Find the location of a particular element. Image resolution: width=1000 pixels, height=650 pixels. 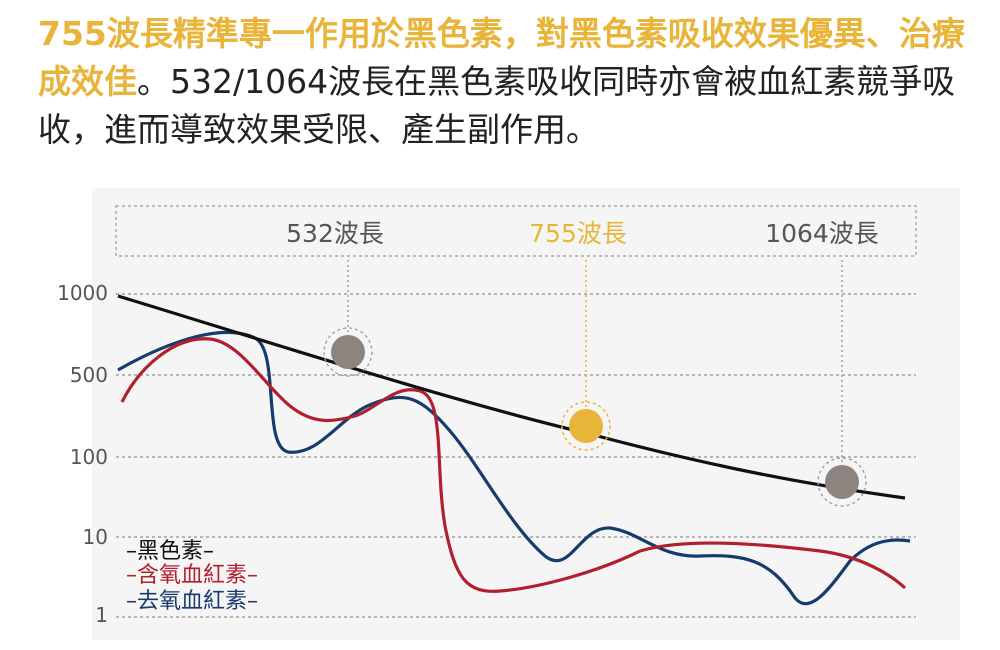

wavelength-label-box is located at coordinates (516, 231).